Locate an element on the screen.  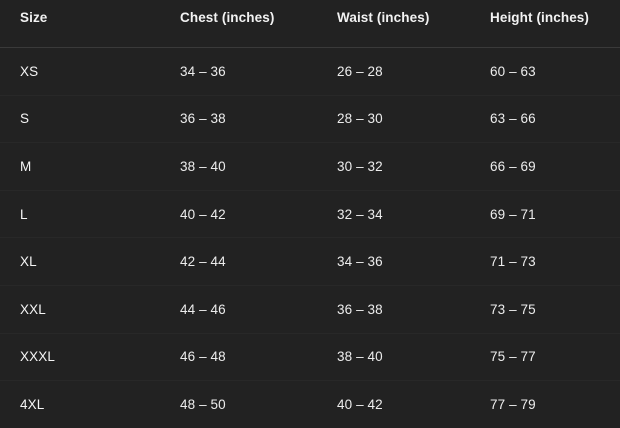
column-header-height: Height (inches) is located at coordinates (540, 17).